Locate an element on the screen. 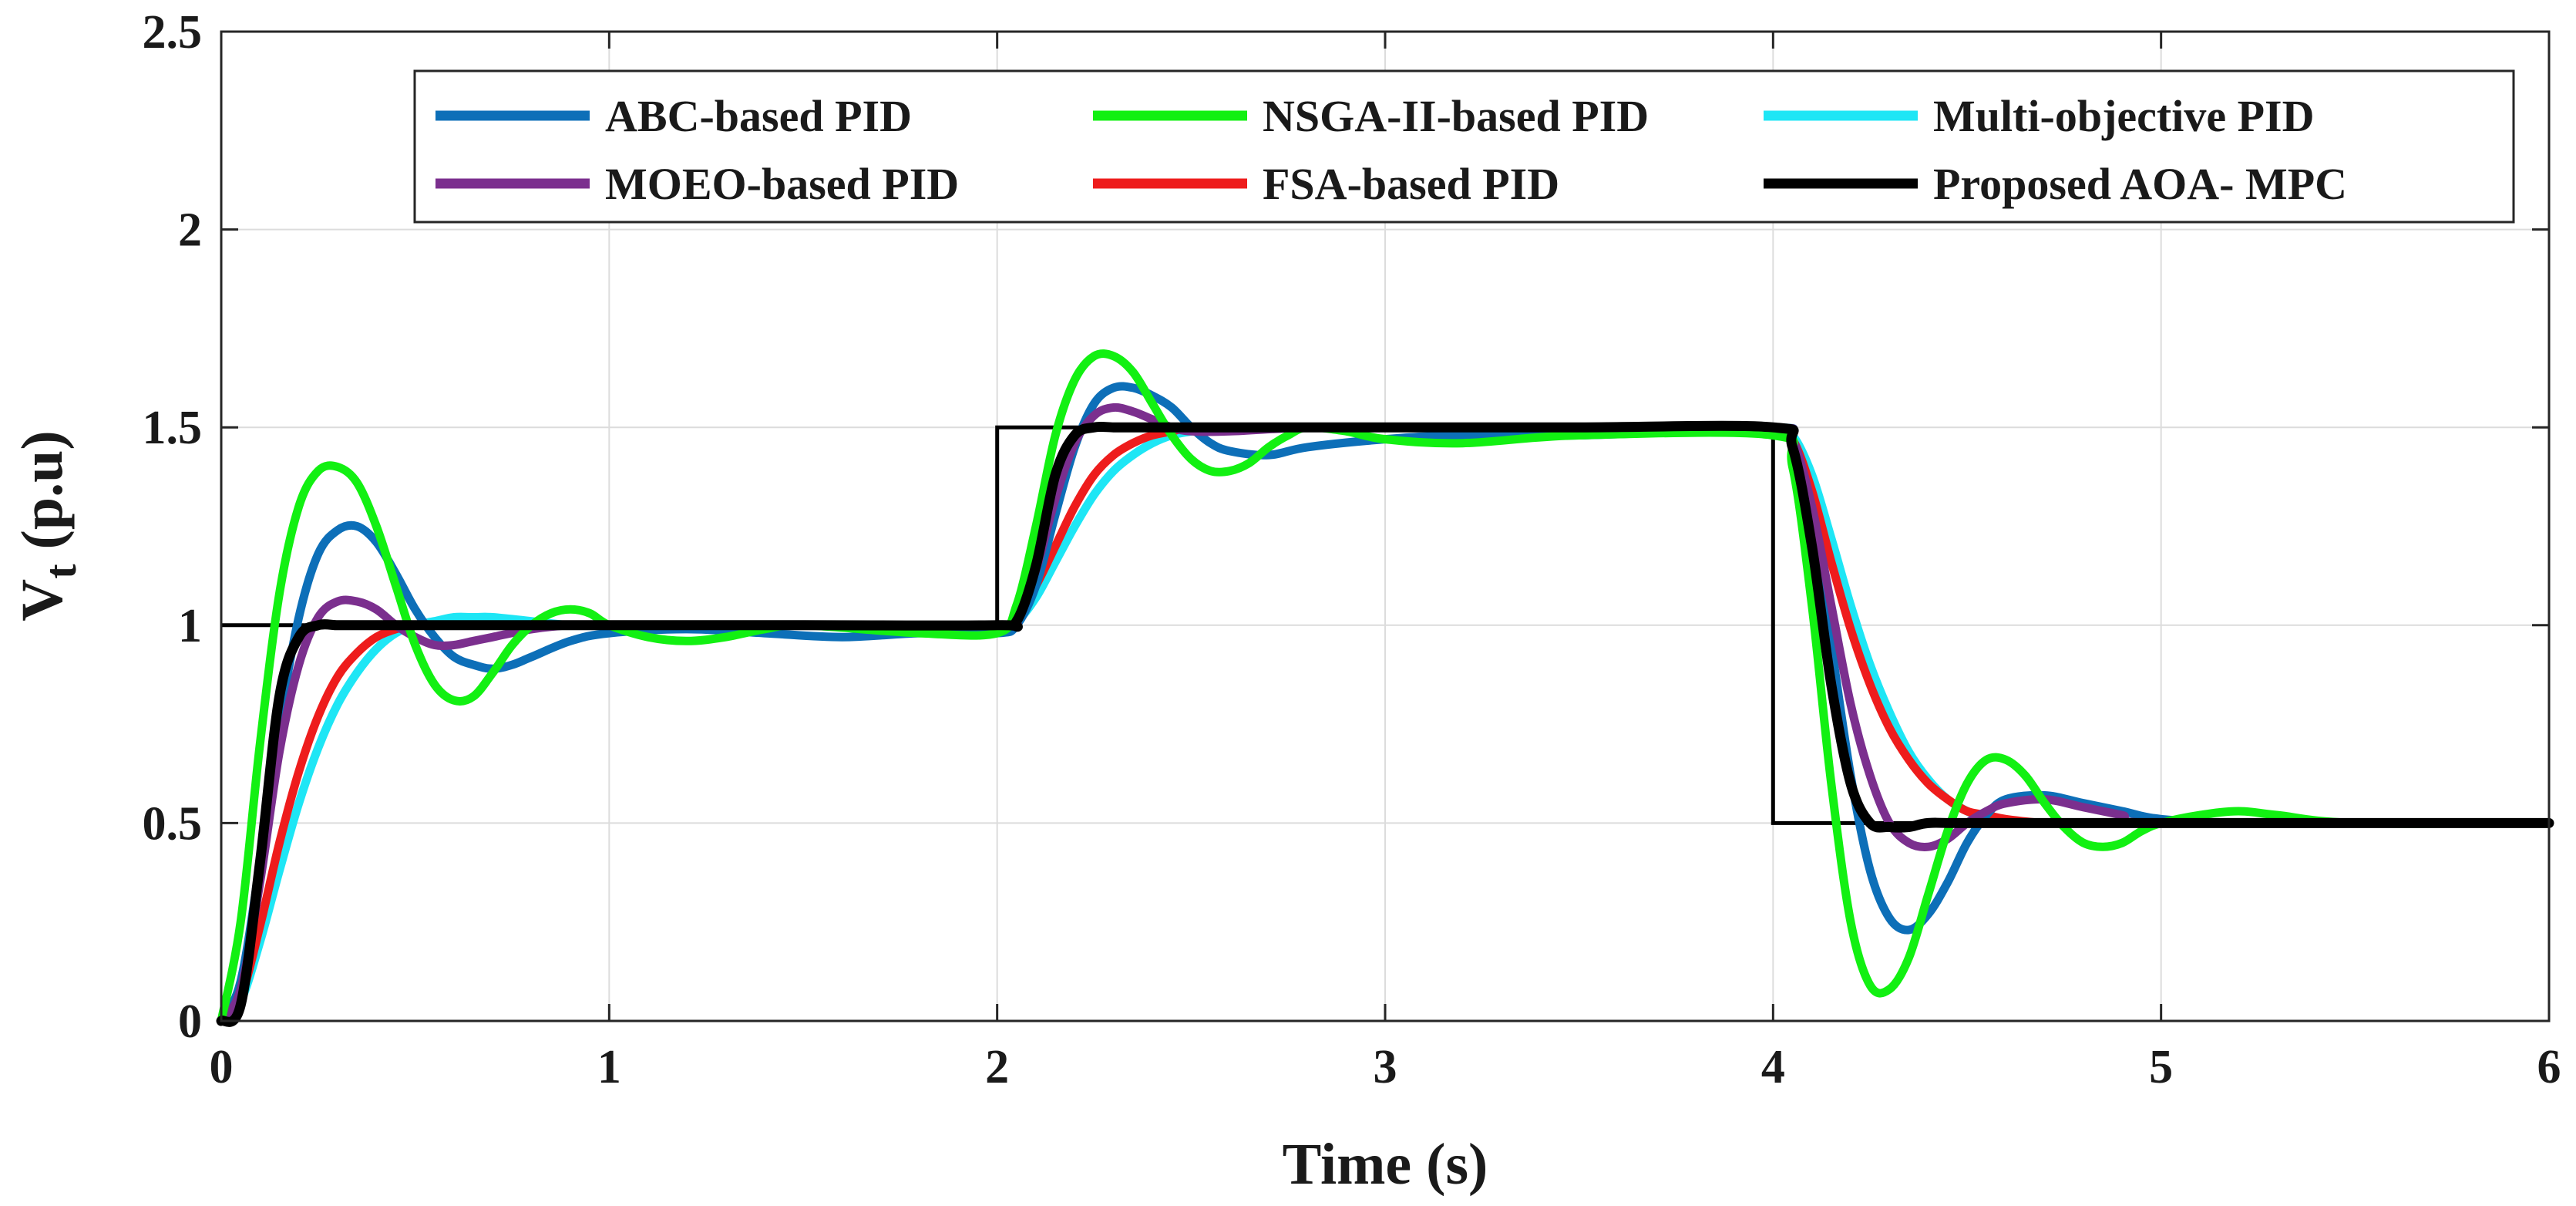 This screenshot has height=1206, width=2576. x-tick-label: 1 is located at coordinates (609, 1067).